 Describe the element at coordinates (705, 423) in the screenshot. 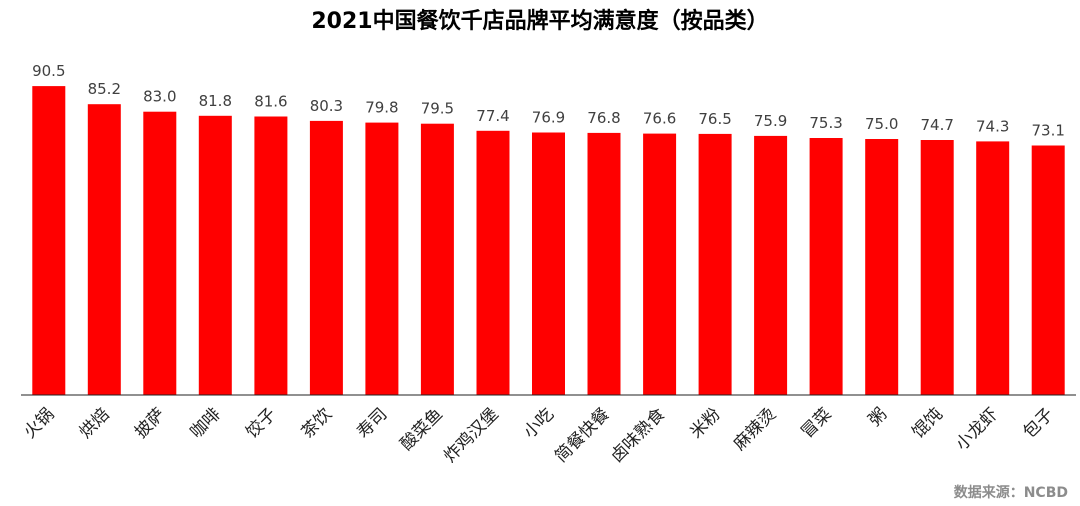

I see `category-label-12: 米粉` at that location.